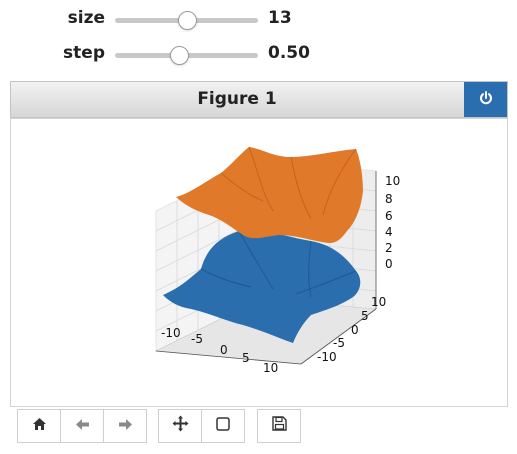  I want to click on home-button, so click(39, 426).